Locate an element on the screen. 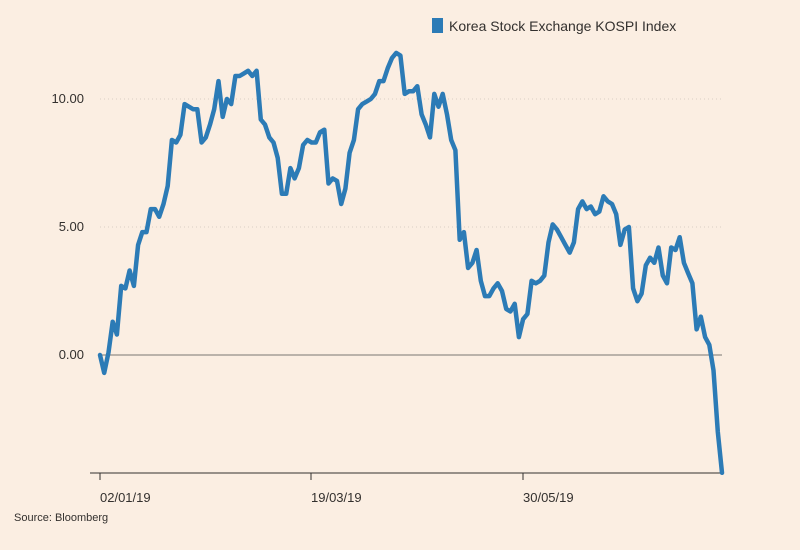 The height and width of the screenshot is (550, 800). legend: Korea Stock Exchange KOSPI Index is located at coordinates (554, 26).